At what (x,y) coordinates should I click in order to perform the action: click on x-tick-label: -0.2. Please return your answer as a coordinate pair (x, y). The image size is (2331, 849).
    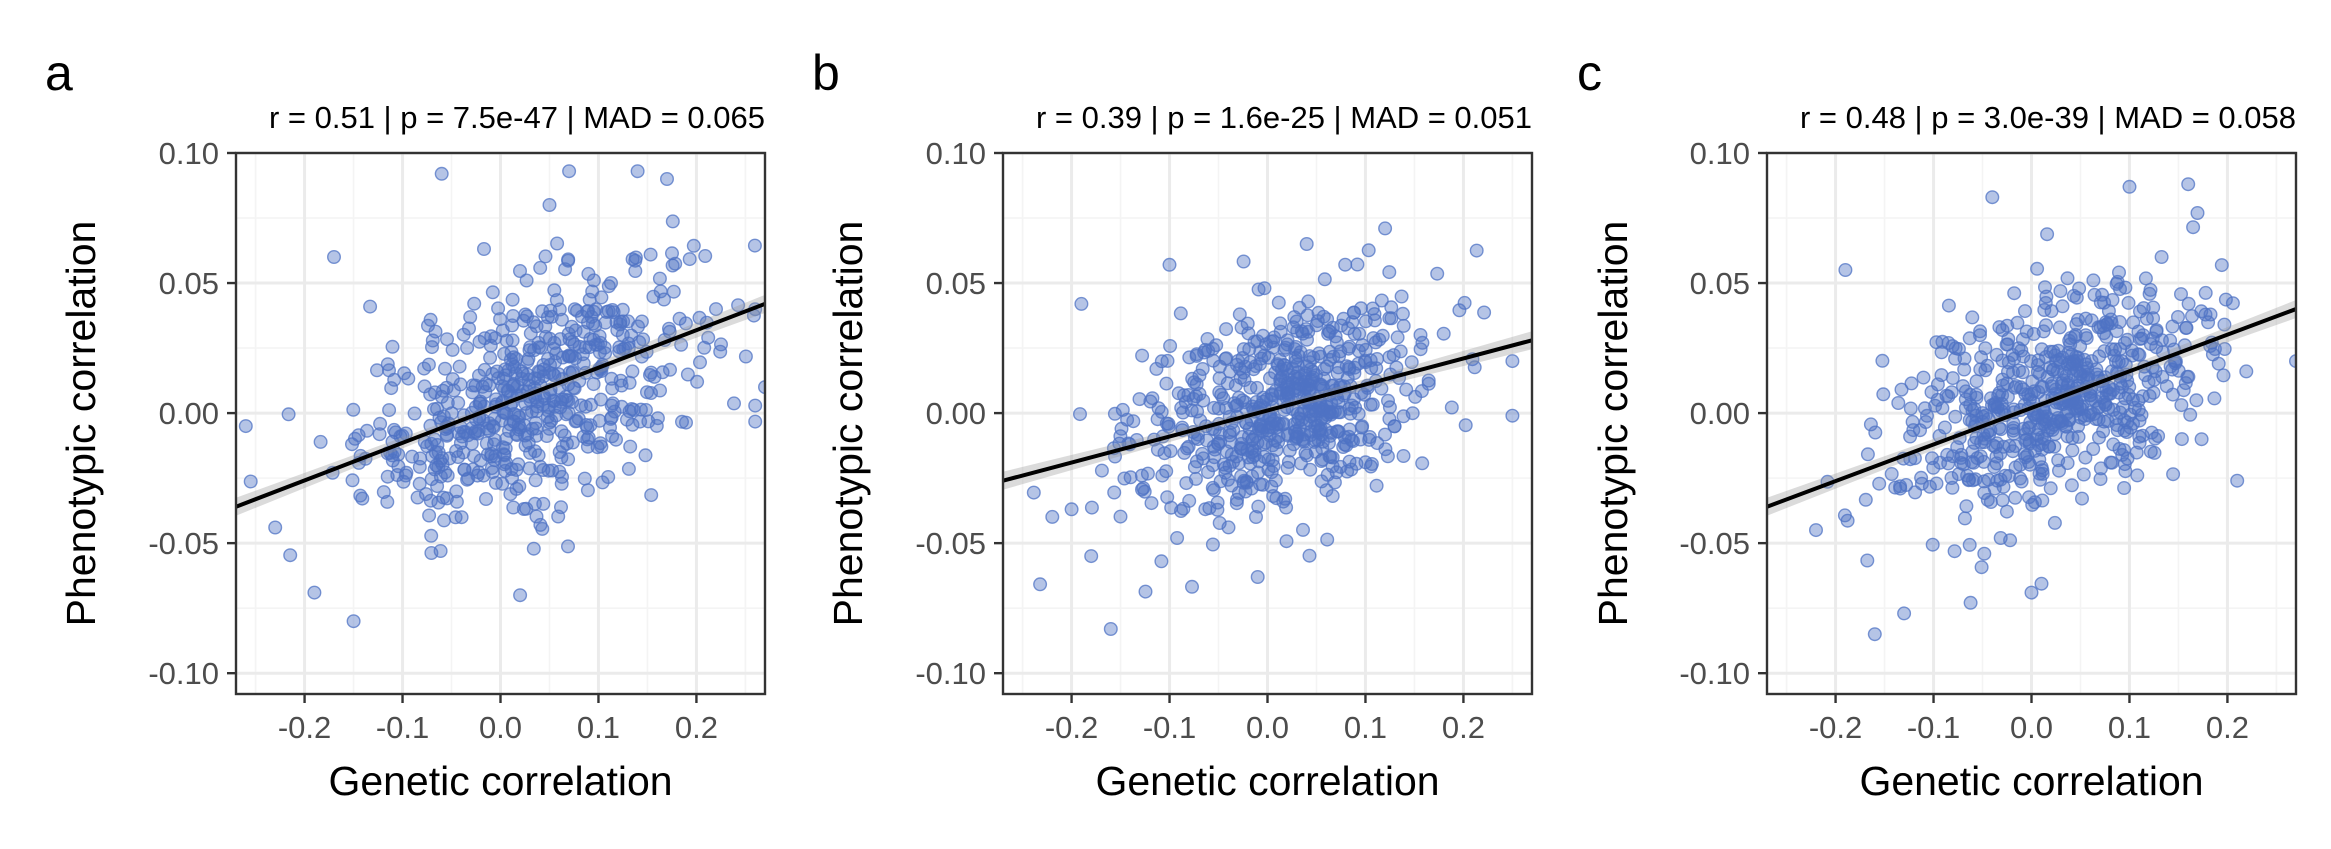
    Looking at the image, I should click on (1835, 727).